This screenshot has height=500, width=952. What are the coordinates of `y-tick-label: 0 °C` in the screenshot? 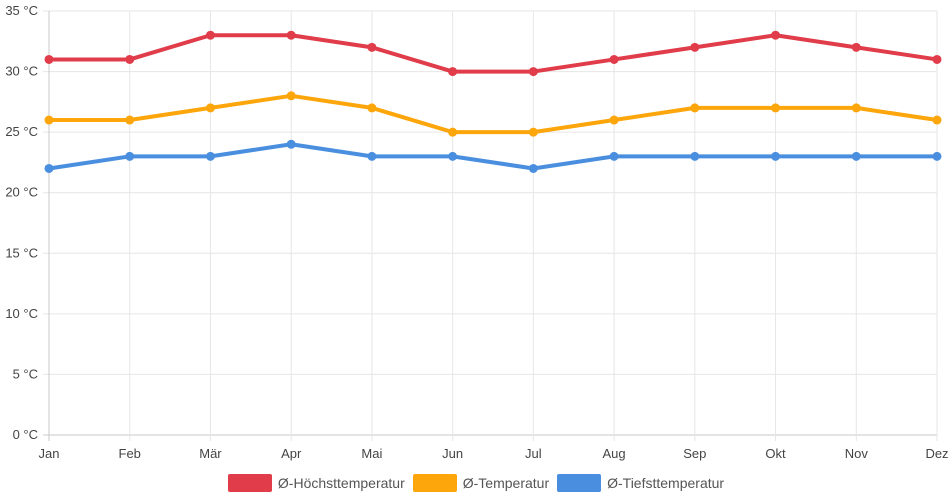 It's located at (25, 434).